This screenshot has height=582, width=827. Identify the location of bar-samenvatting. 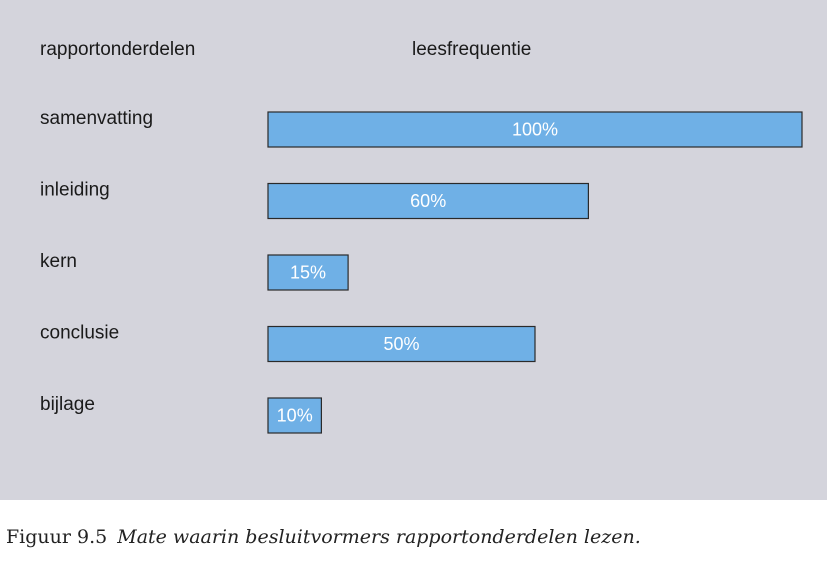
(535, 129).